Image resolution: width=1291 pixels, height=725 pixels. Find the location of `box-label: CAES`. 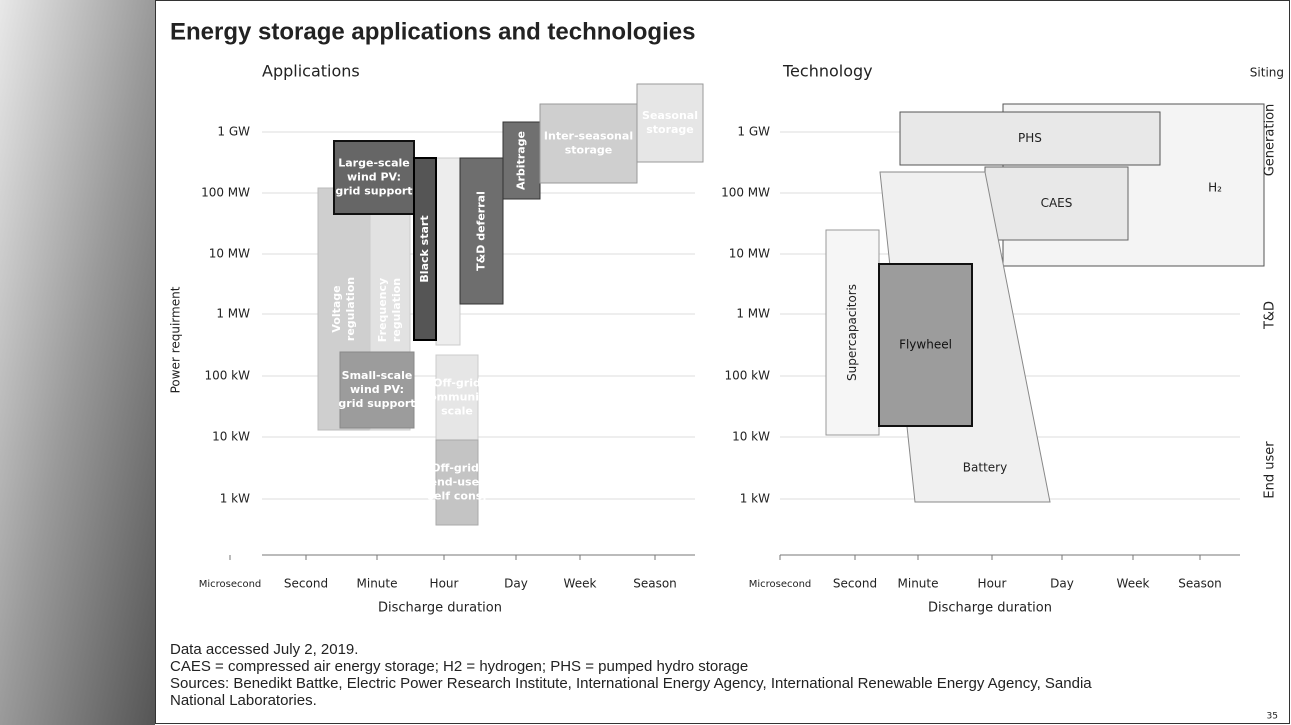

box-label: CAES is located at coordinates (1057, 203).